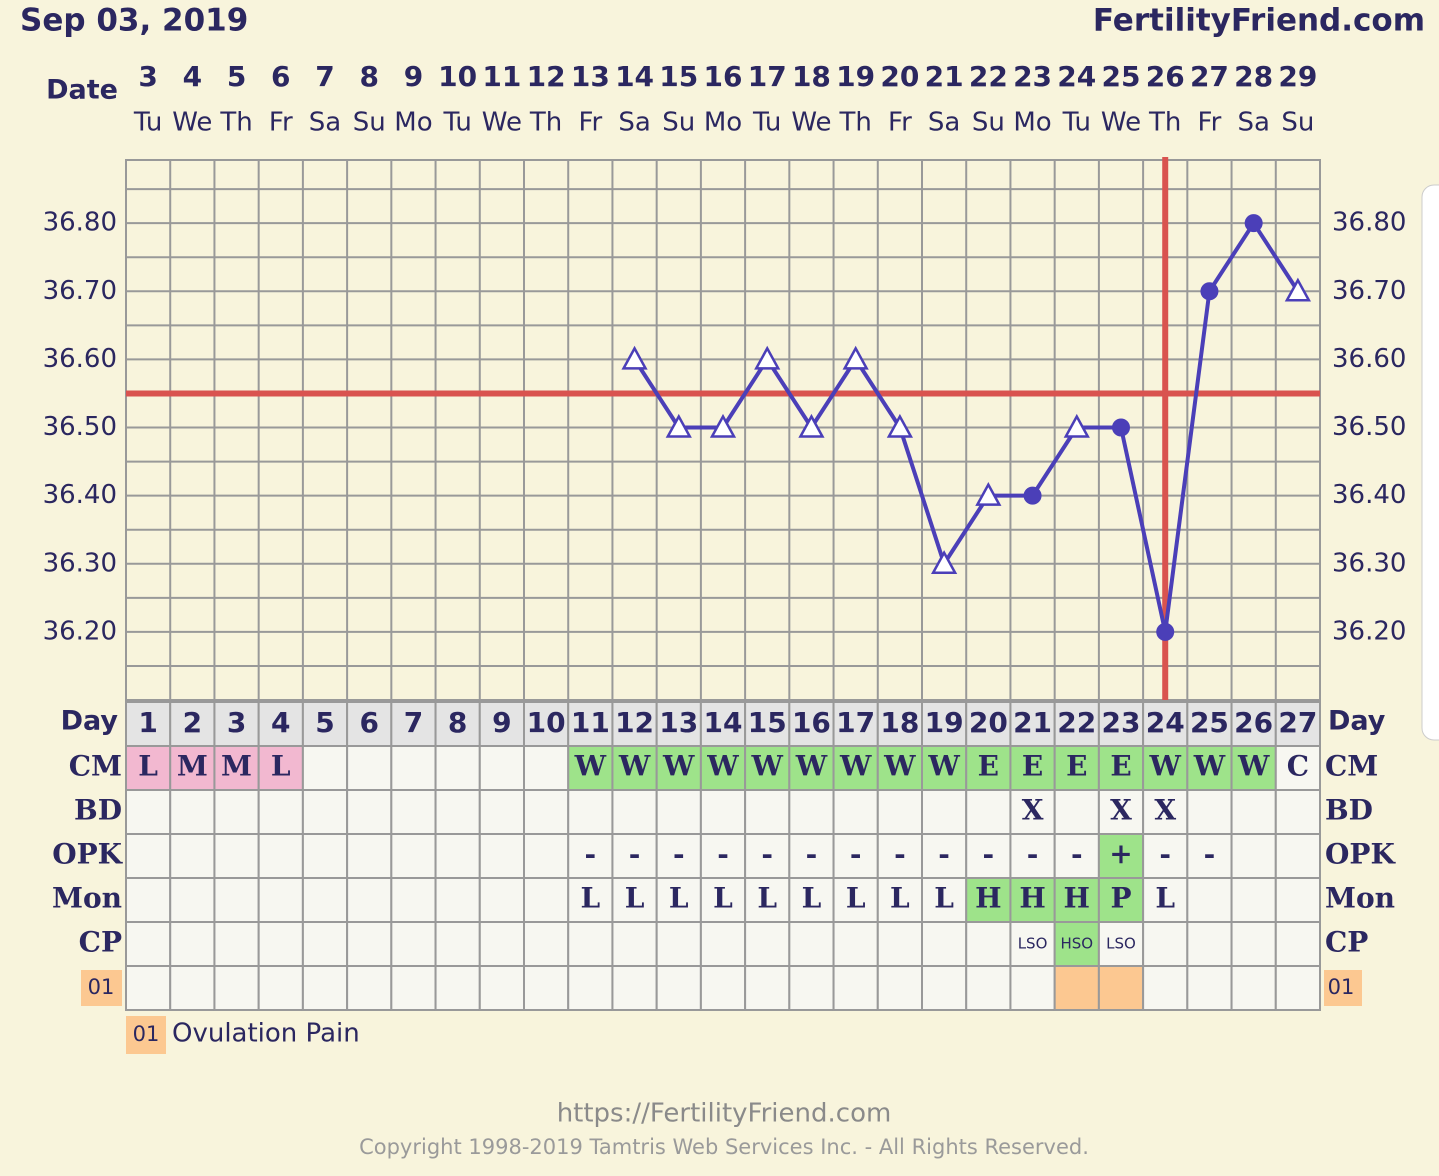  I want to click on day-label: 12, so click(634, 722).